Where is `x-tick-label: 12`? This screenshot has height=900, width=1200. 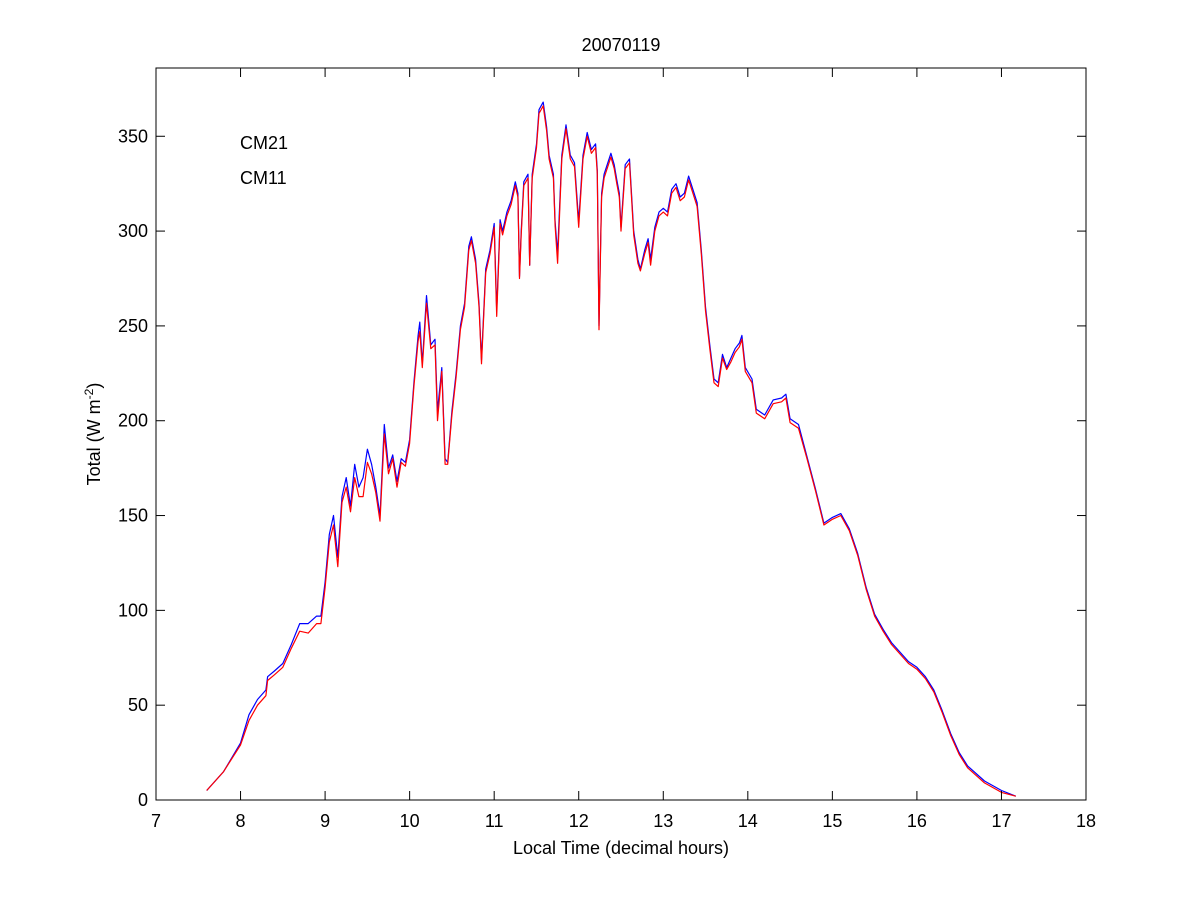 x-tick-label: 12 is located at coordinates (579, 821).